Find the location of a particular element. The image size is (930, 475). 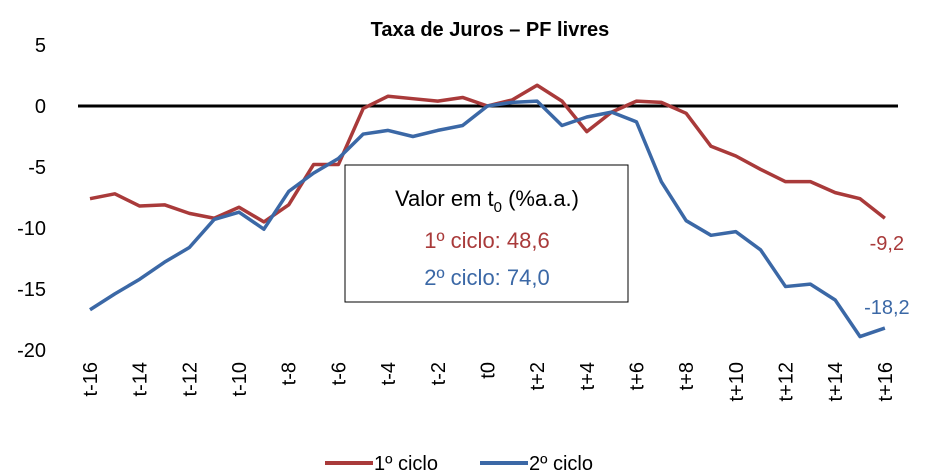

x-tick-label: t+12 is located at coordinates (787, 381).